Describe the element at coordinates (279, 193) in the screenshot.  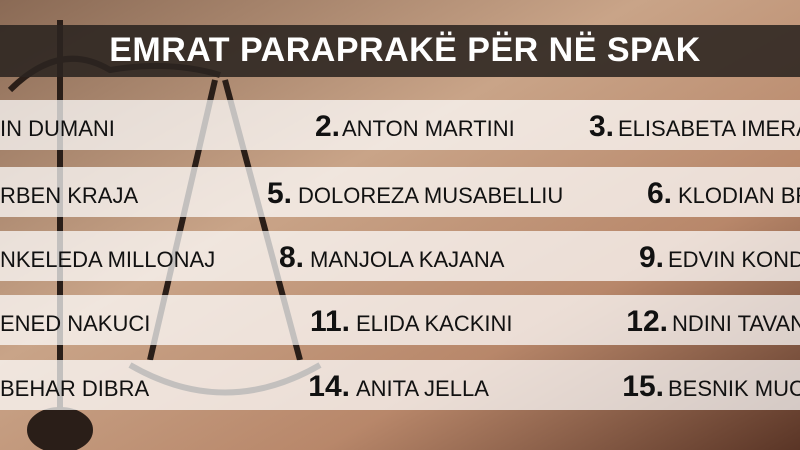
I see `entry-number: 5.` at that location.